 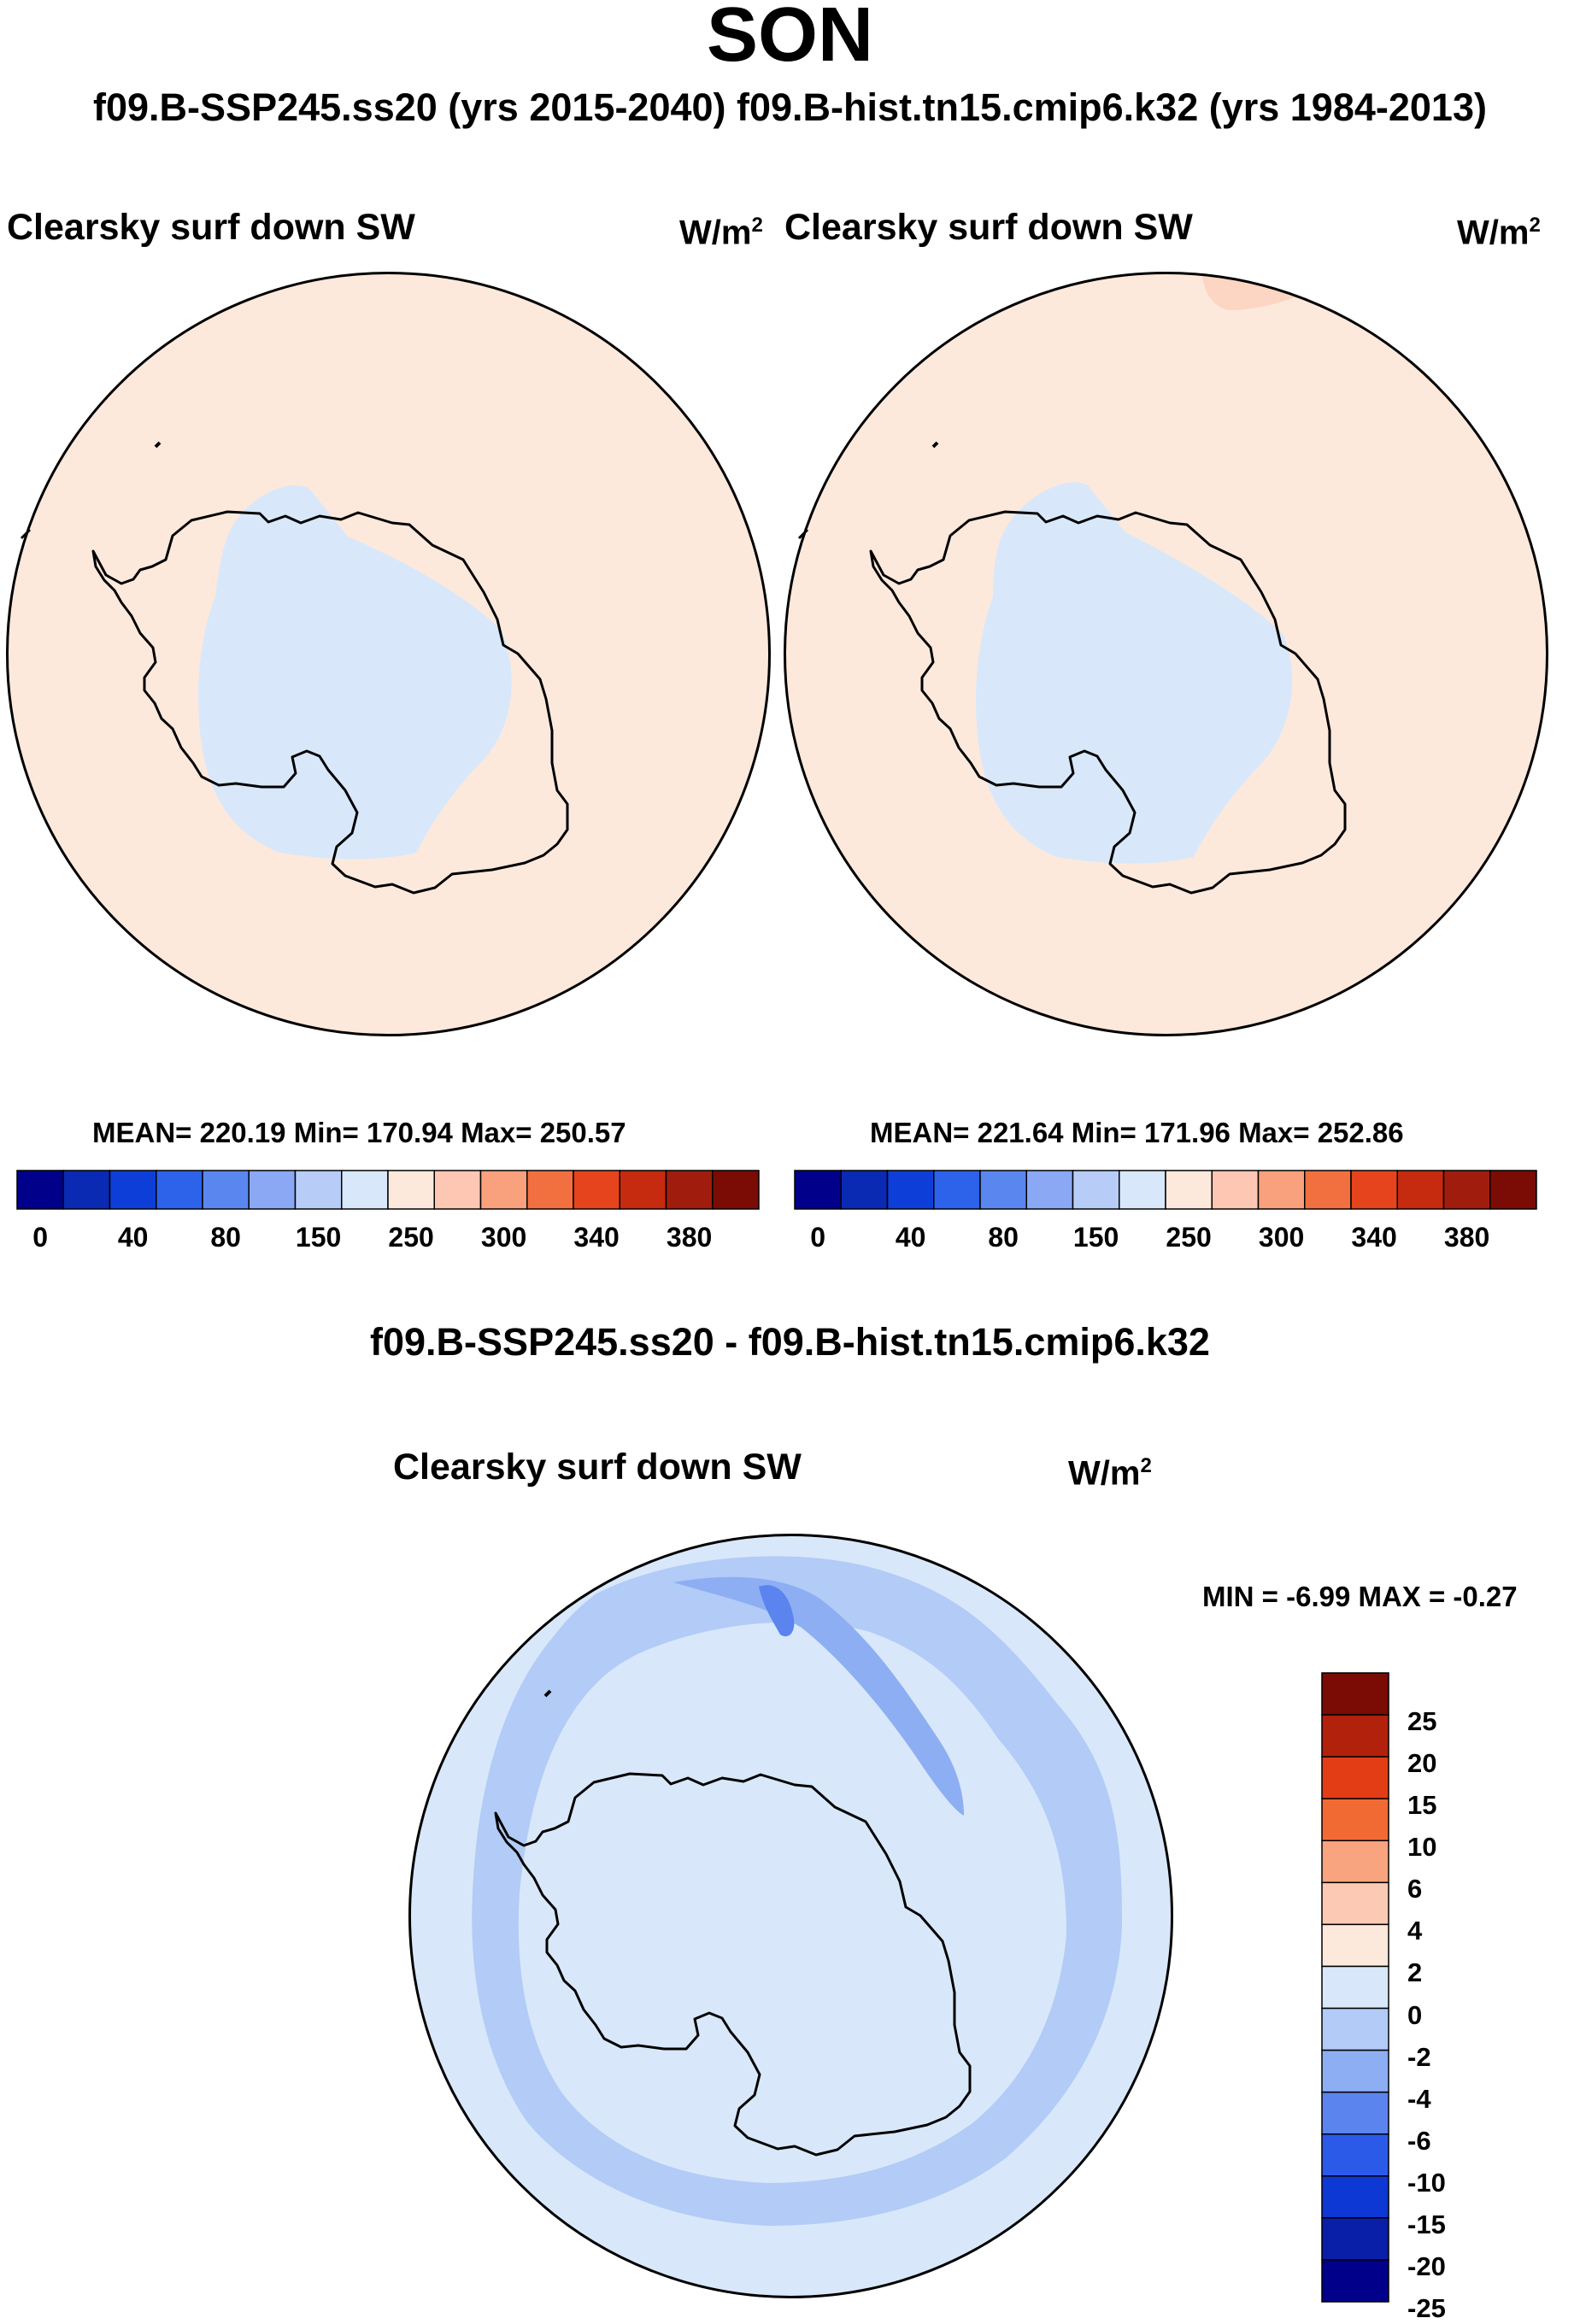 What do you see at coordinates (211, 227) in the screenshot?
I see `left-panel-title: Clearsky surf down SW` at bounding box center [211, 227].